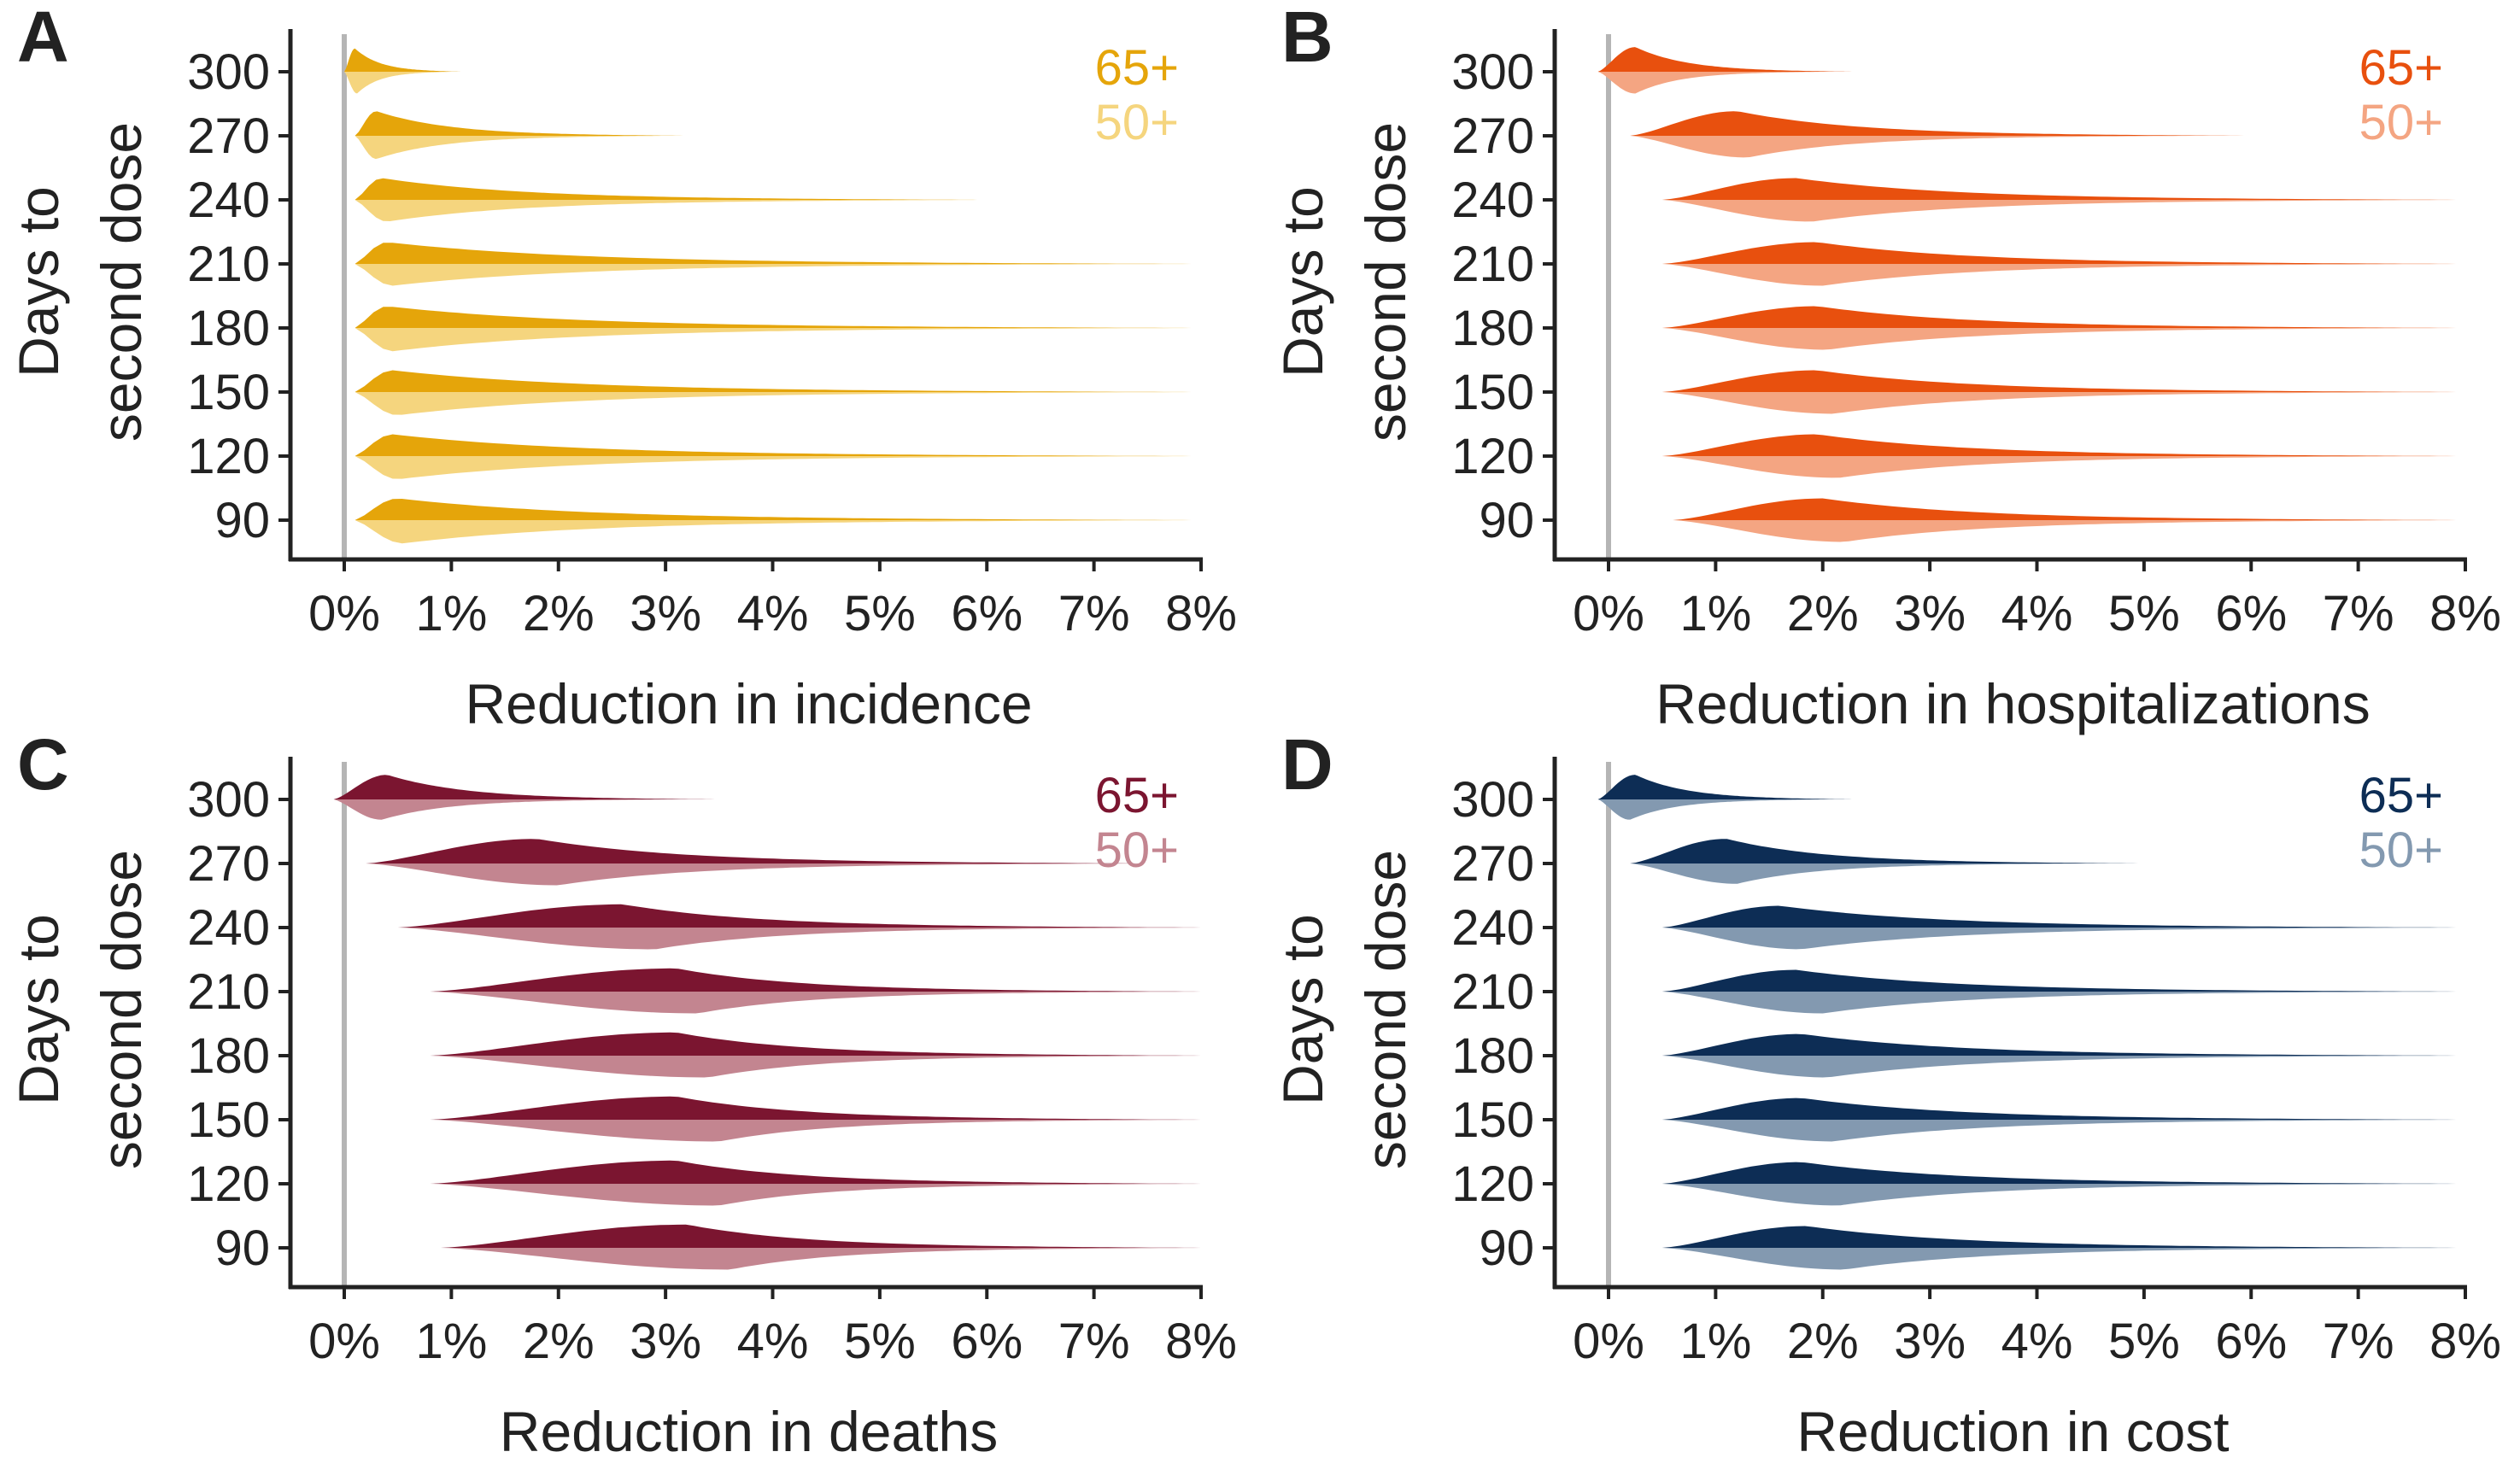 This screenshot has width=2520, height=1481. Describe the element at coordinates (1307, 38) in the screenshot. I see `panel-letter: B` at that location.